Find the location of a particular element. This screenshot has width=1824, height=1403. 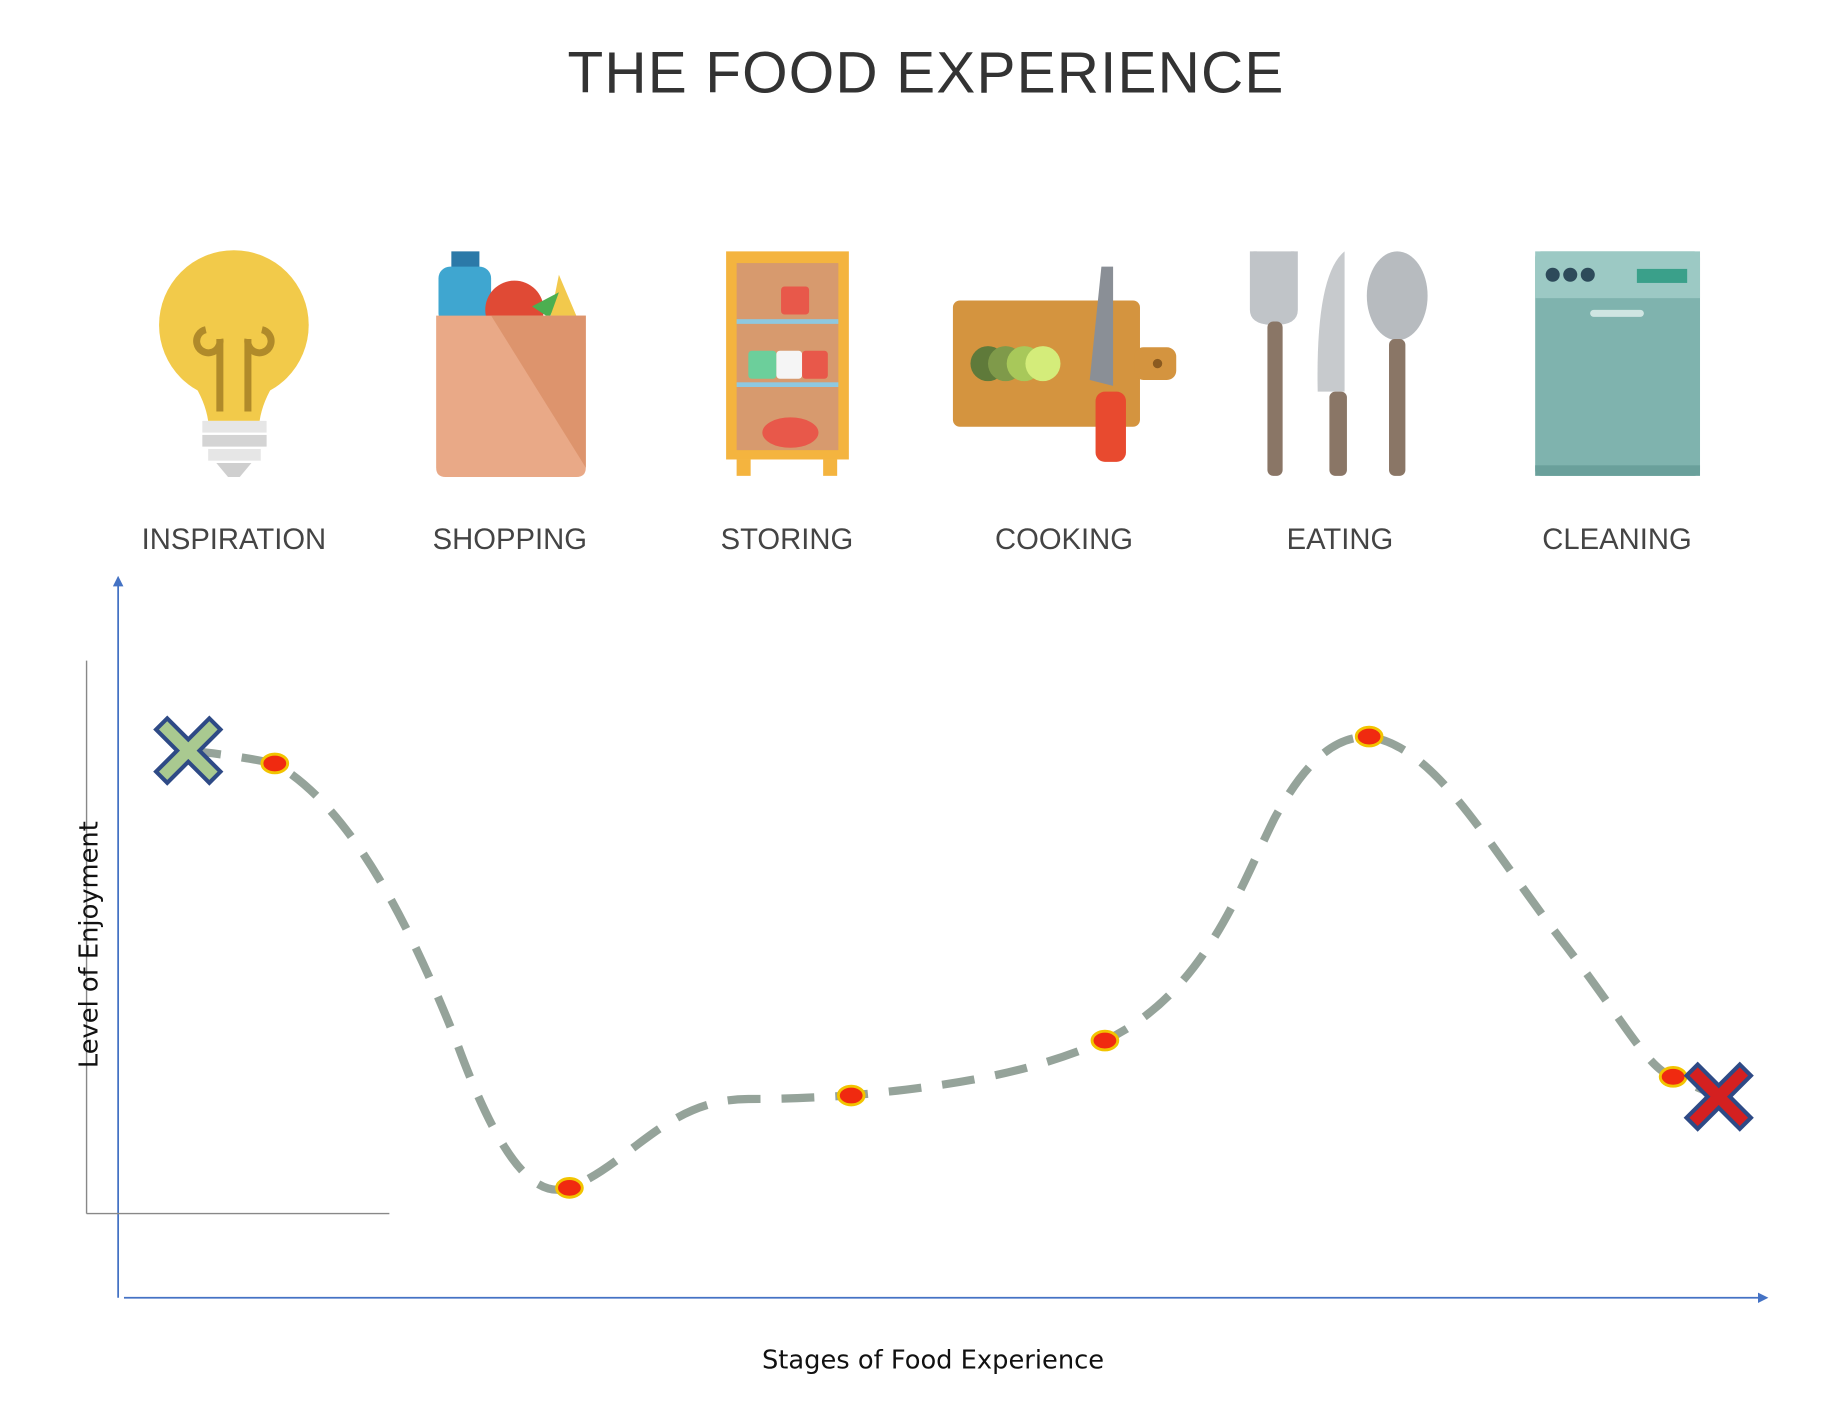

icon-bulb is located at coordinates (234, 364).